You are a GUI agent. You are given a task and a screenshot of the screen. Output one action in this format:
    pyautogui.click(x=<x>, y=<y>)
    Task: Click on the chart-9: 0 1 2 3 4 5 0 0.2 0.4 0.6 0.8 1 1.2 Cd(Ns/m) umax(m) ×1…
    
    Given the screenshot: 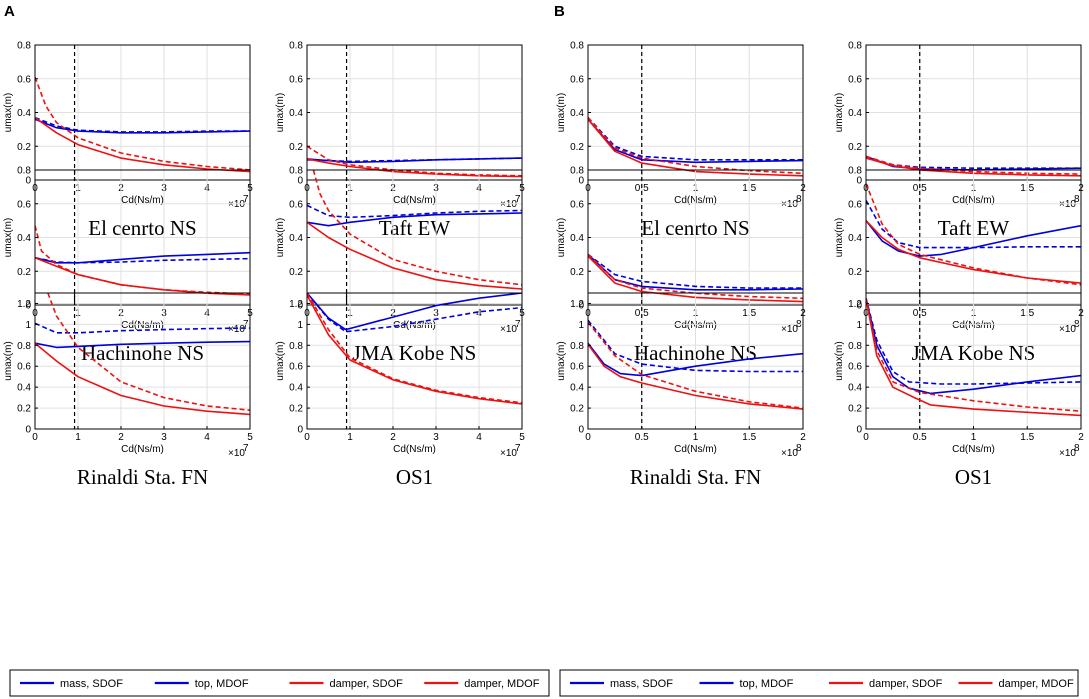 What is the action you would take?
    pyautogui.click(x=128, y=390)
    